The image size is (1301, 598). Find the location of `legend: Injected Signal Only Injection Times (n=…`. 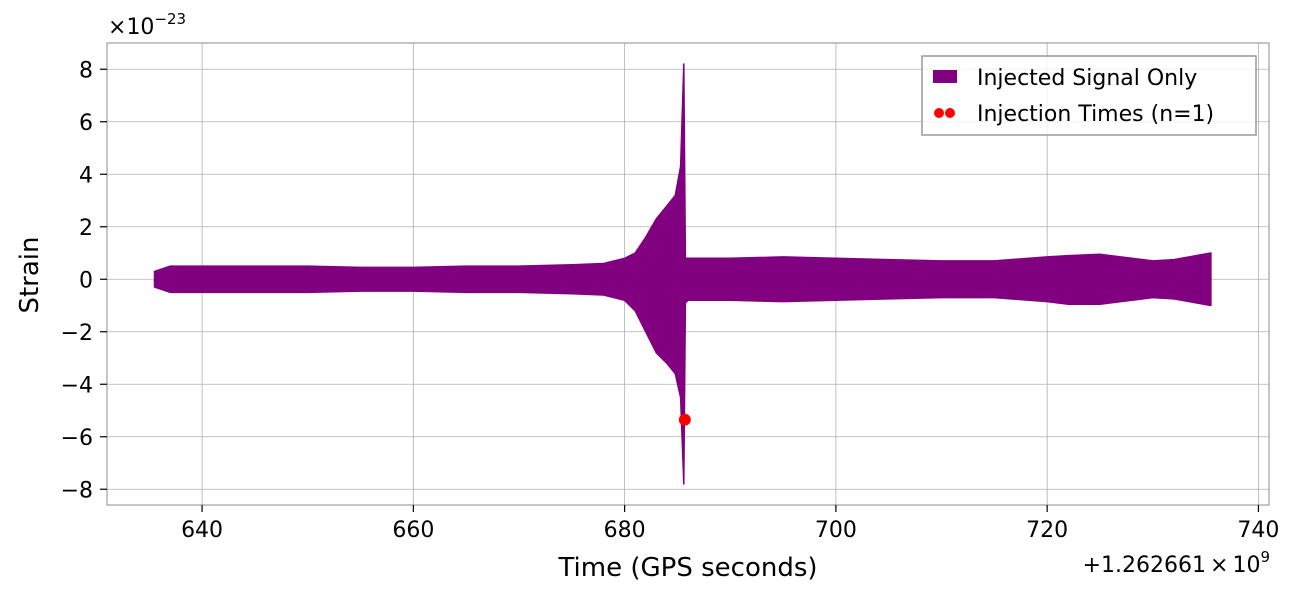

legend: Injected Signal Only Injection Times (n=… is located at coordinates (1089, 95).